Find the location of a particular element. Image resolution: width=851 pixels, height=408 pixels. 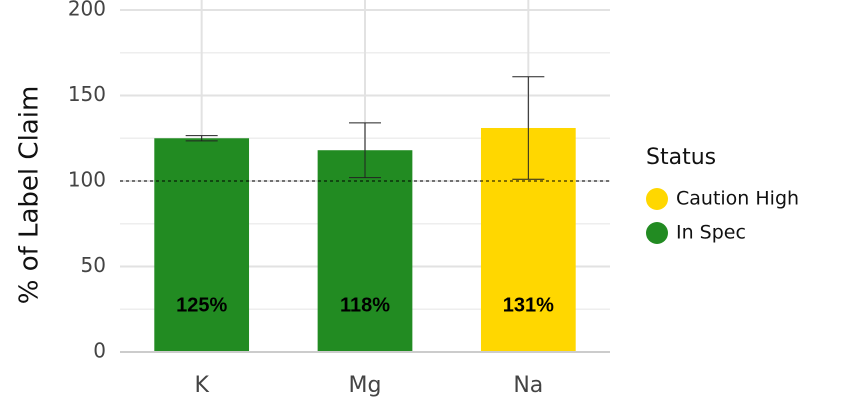

y-axis-label: % of Label Claim is located at coordinates (30, 195).